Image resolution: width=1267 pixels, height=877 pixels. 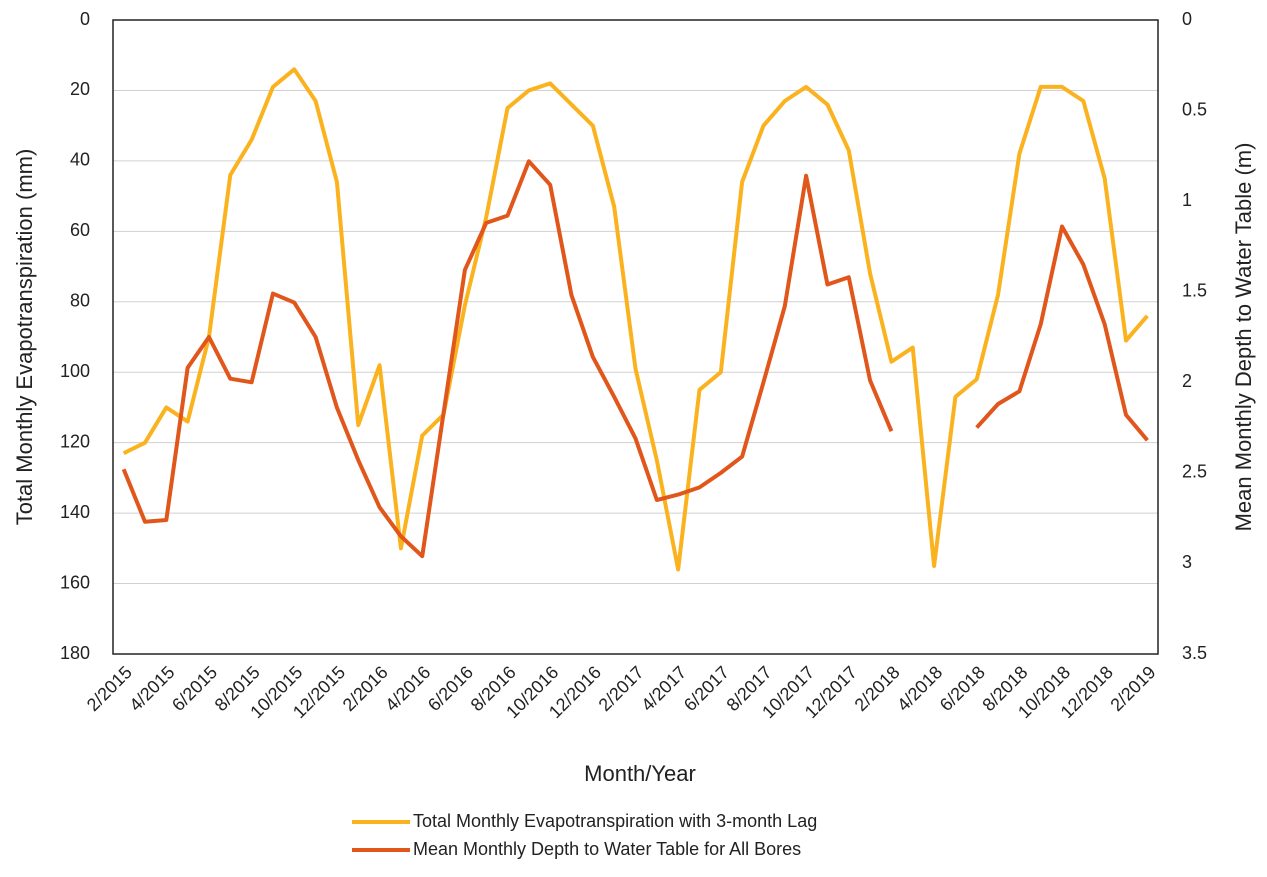 What do you see at coordinates (24, 337) in the screenshot?
I see `y-axis-title: Total Monthly Evapotranspiration (mm)` at bounding box center [24, 337].